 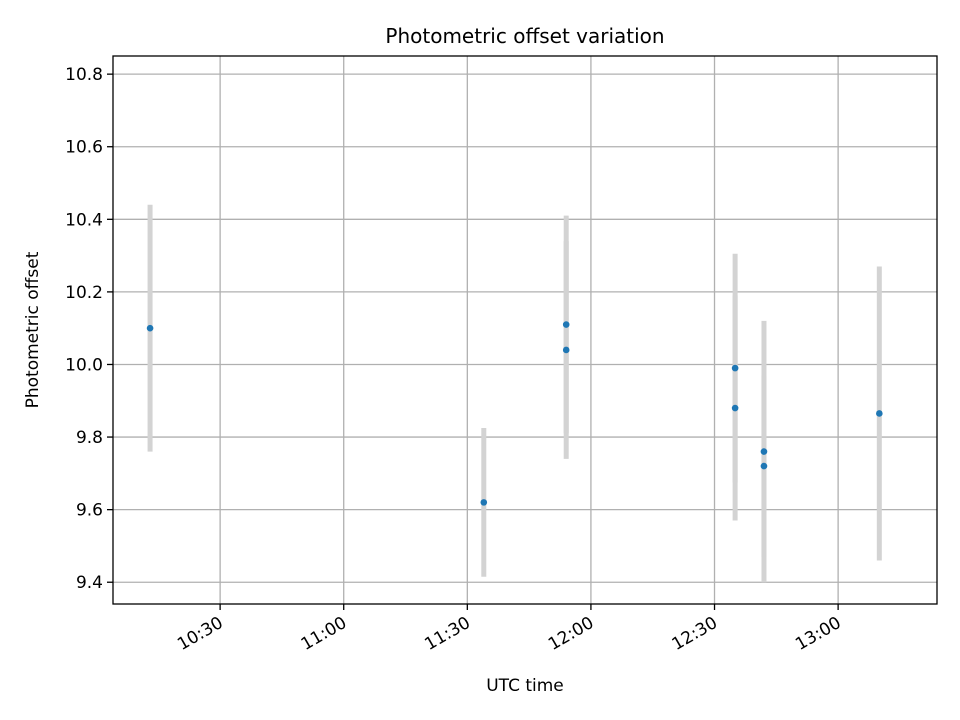 I want to click on x-tick-label: 12:00, so click(x=571, y=634).